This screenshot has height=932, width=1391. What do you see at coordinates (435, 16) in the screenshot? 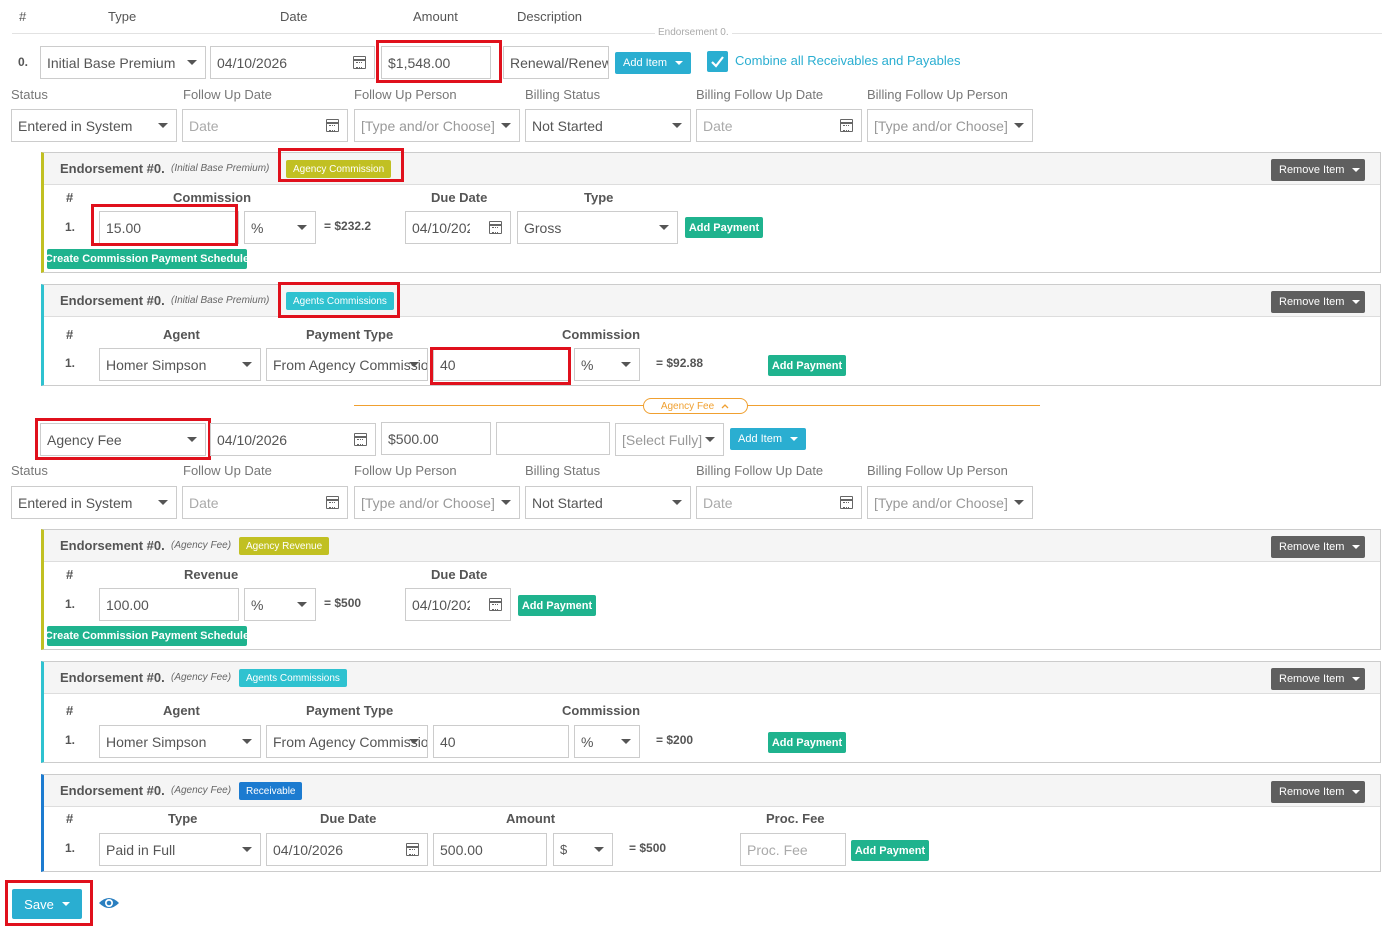
I see `col-amount: Amount` at bounding box center [435, 16].